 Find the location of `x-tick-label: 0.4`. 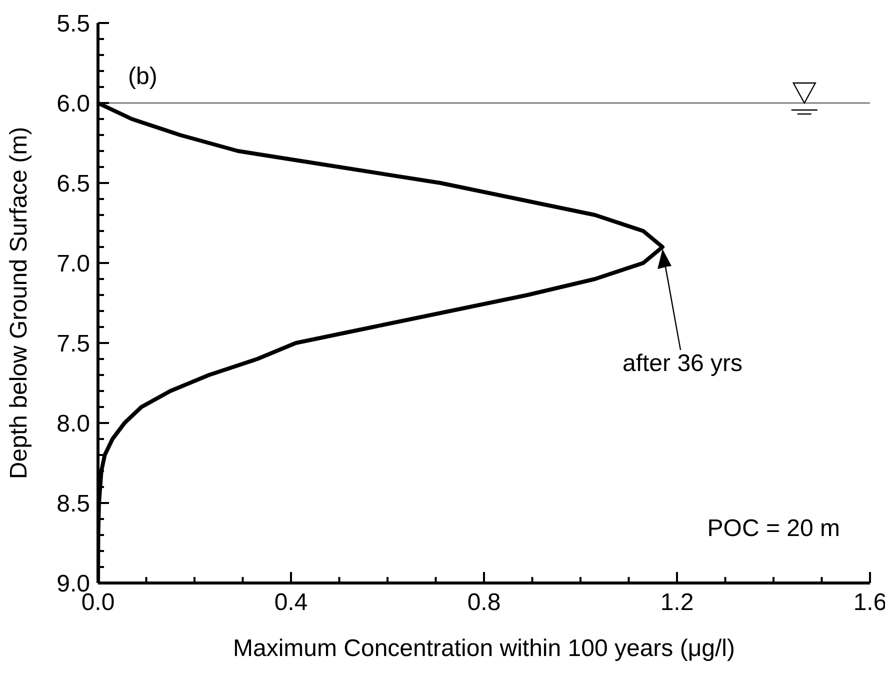

x-tick-label: 0.4 is located at coordinates (291, 602).